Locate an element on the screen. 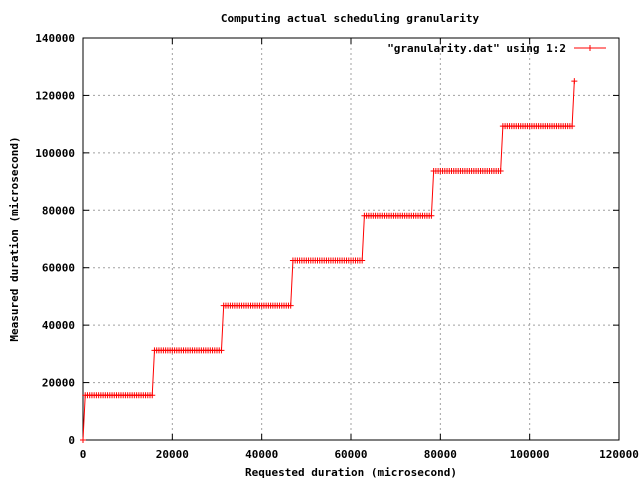 The image size is (640, 480). y-tick-label: 140000 is located at coordinates (55, 38).